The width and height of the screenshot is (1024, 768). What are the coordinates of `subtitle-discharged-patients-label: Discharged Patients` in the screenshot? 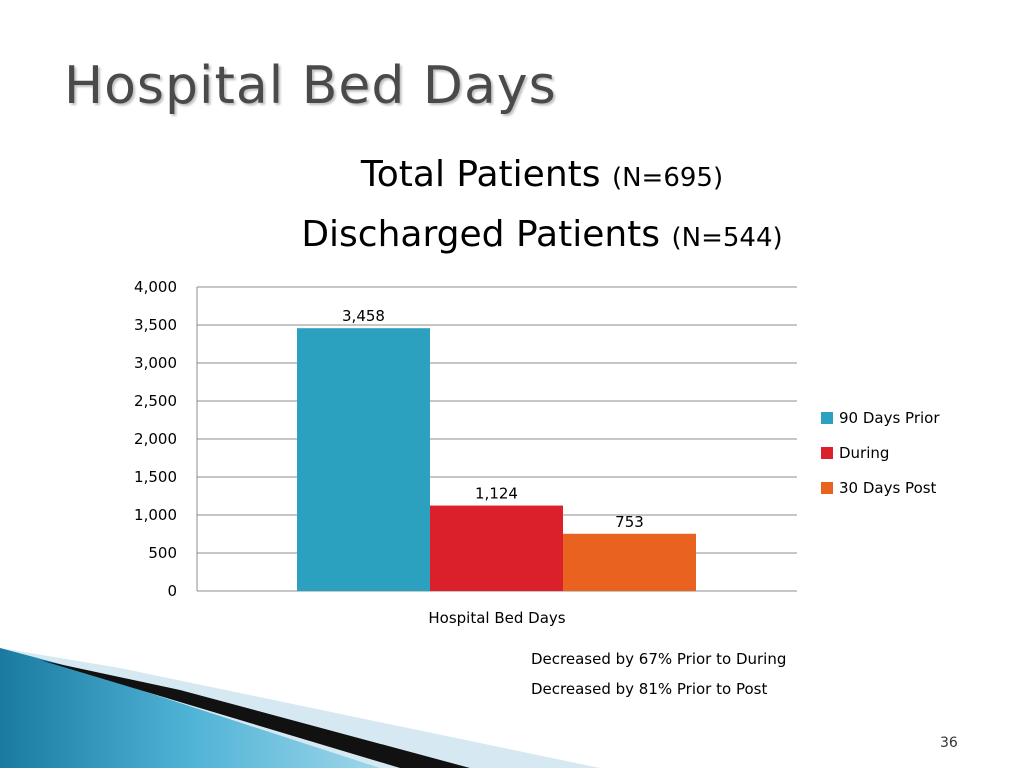 It's located at (481, 234).